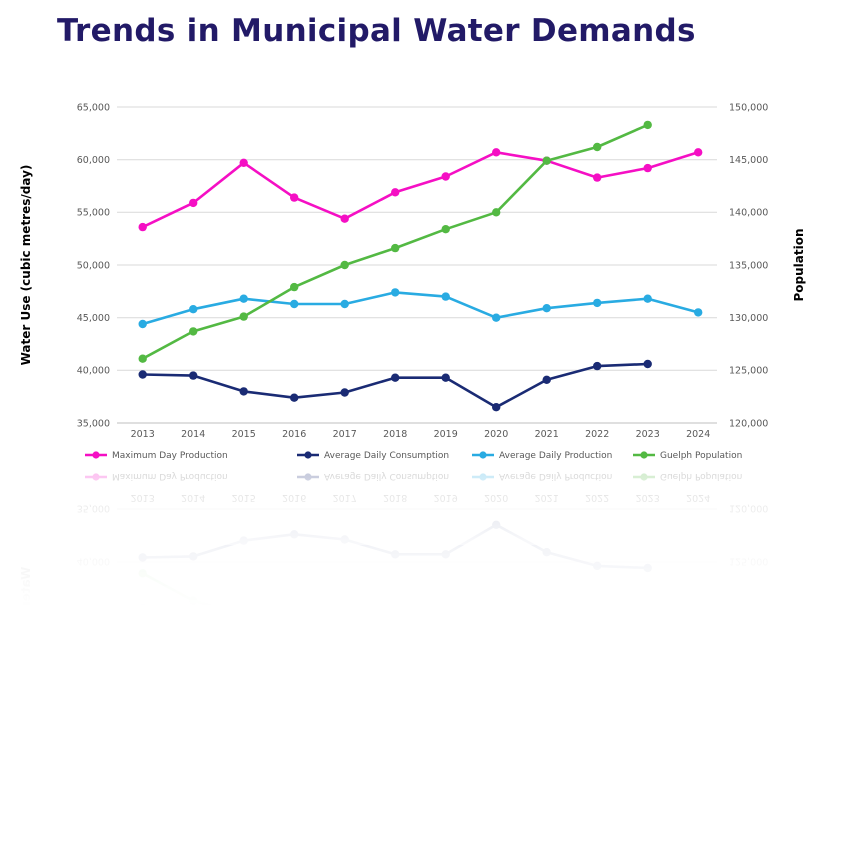  What do you see at coordinates (748, 718) in the screenshot?
I see `right-axis-tick: 140,000` at bounding box center [748, 718].